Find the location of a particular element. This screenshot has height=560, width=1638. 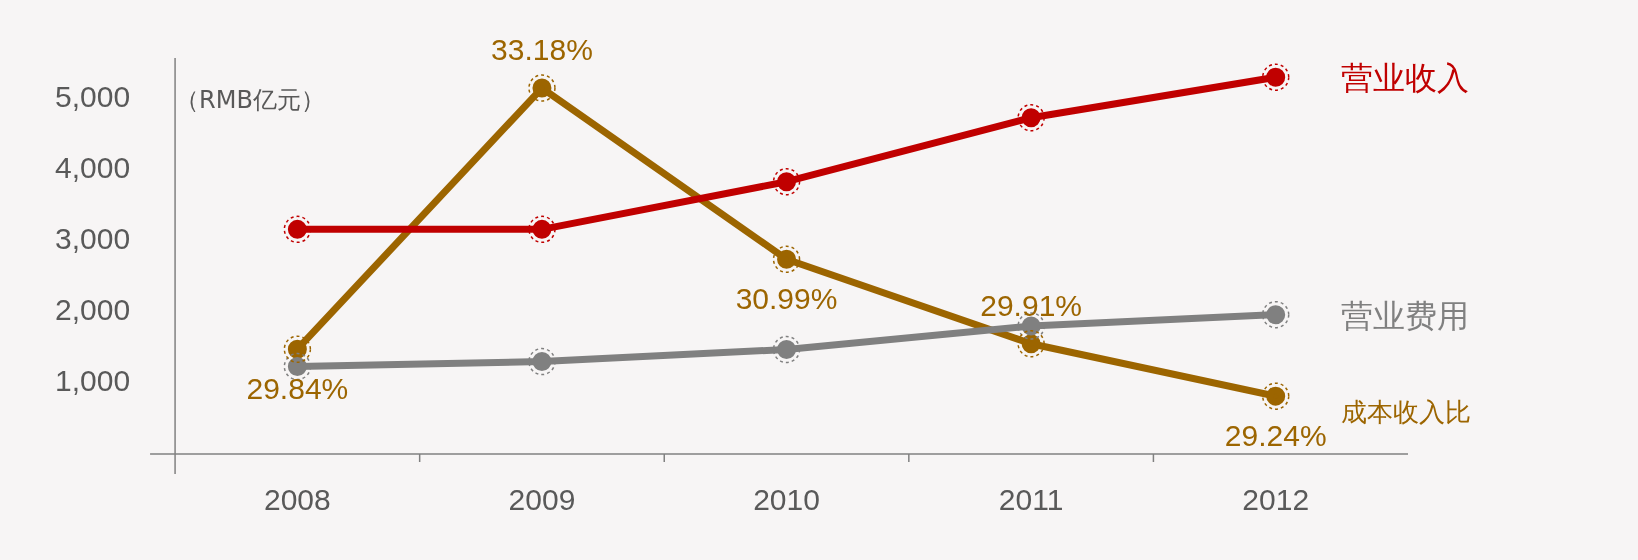

x-tick-label: 2011 is located at coordinates (1031, 500).